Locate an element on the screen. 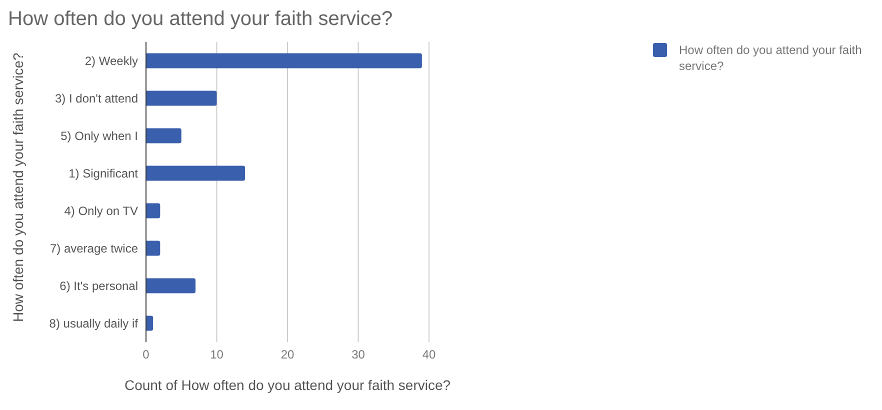 The height and width of the screenshot is (410, 882). y-tick-label: 7) average twice is located at coordinates (94, 249).